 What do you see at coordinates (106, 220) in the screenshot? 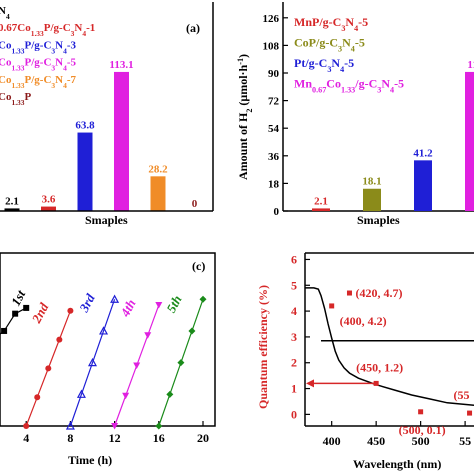
I see `panel-a-x-label: Smaples` at bounding box center [106, 220].